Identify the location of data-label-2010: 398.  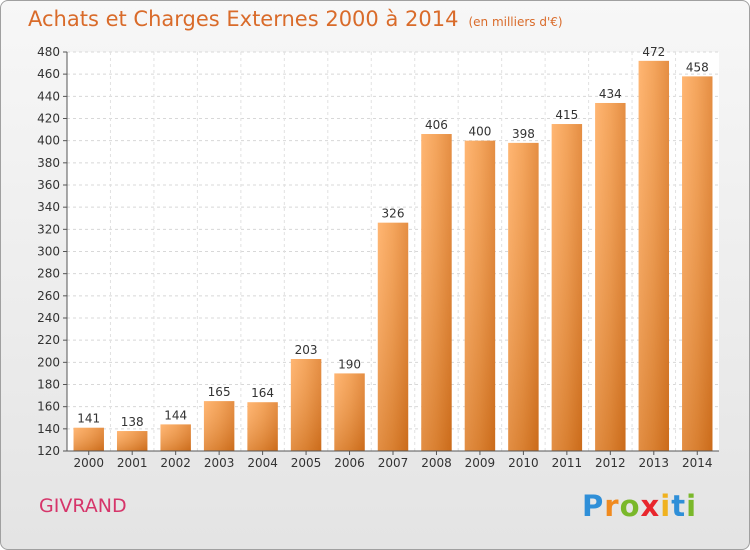
(523, 134).